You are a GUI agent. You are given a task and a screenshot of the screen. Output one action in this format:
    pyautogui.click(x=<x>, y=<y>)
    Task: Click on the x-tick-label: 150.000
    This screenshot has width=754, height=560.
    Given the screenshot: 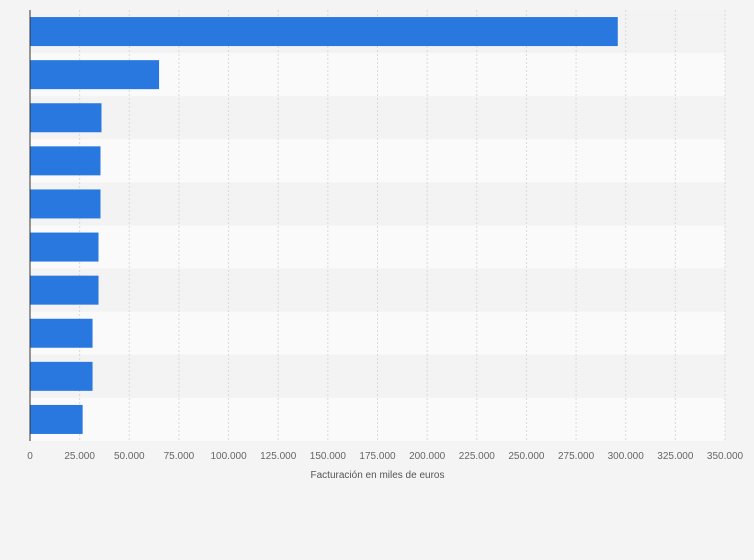 What is the action you would take?
    pyautogui.click(x=328, y=456)
    